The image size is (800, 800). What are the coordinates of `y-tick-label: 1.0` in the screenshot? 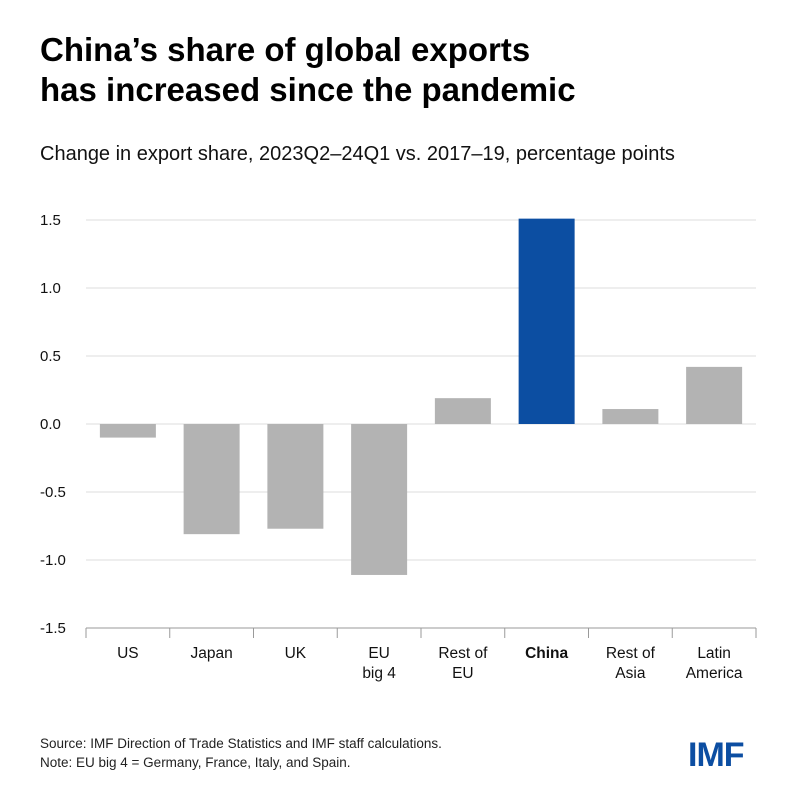 It's located at (50, 288).